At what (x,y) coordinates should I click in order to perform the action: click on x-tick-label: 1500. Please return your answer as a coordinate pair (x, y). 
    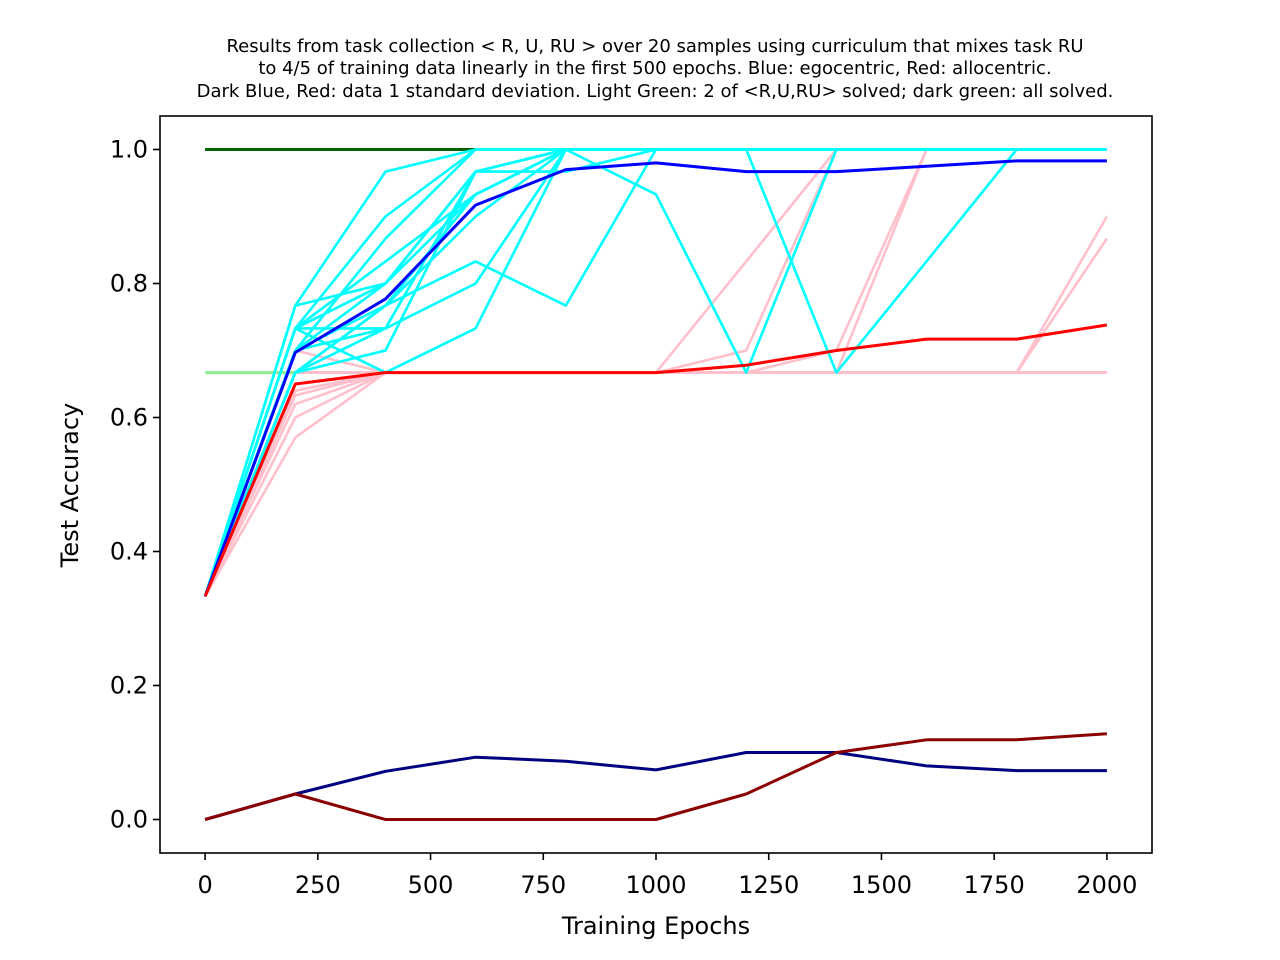
    Looking at the image, I should click on (881, 885).